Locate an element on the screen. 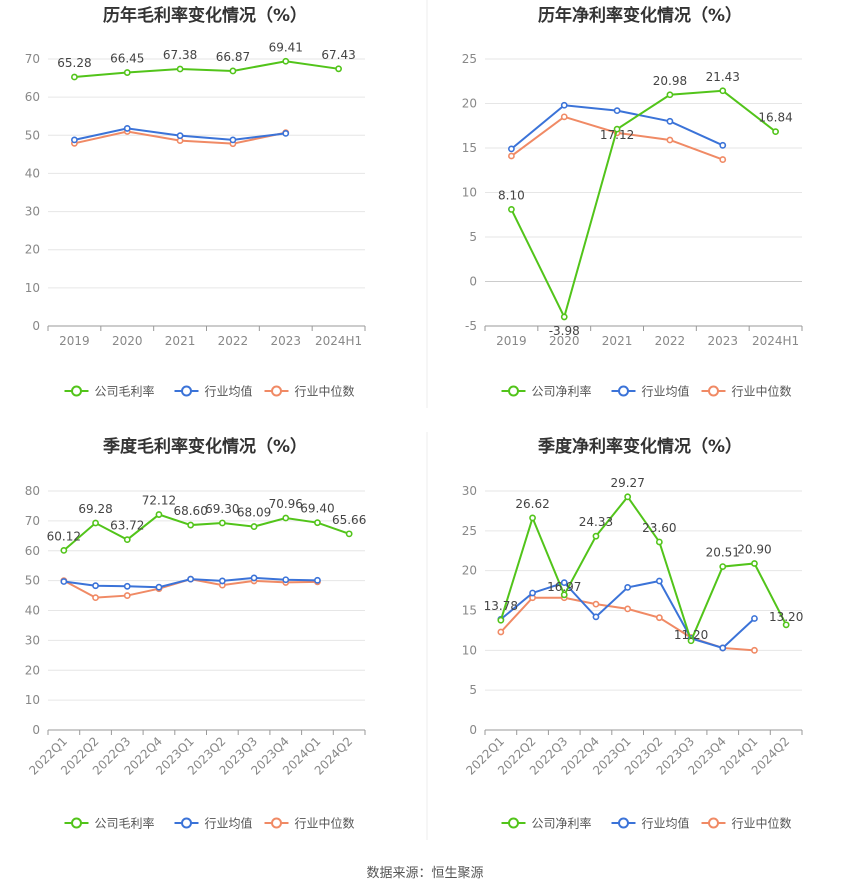  data-label: 68.60 is located at coordinates (190, 511).